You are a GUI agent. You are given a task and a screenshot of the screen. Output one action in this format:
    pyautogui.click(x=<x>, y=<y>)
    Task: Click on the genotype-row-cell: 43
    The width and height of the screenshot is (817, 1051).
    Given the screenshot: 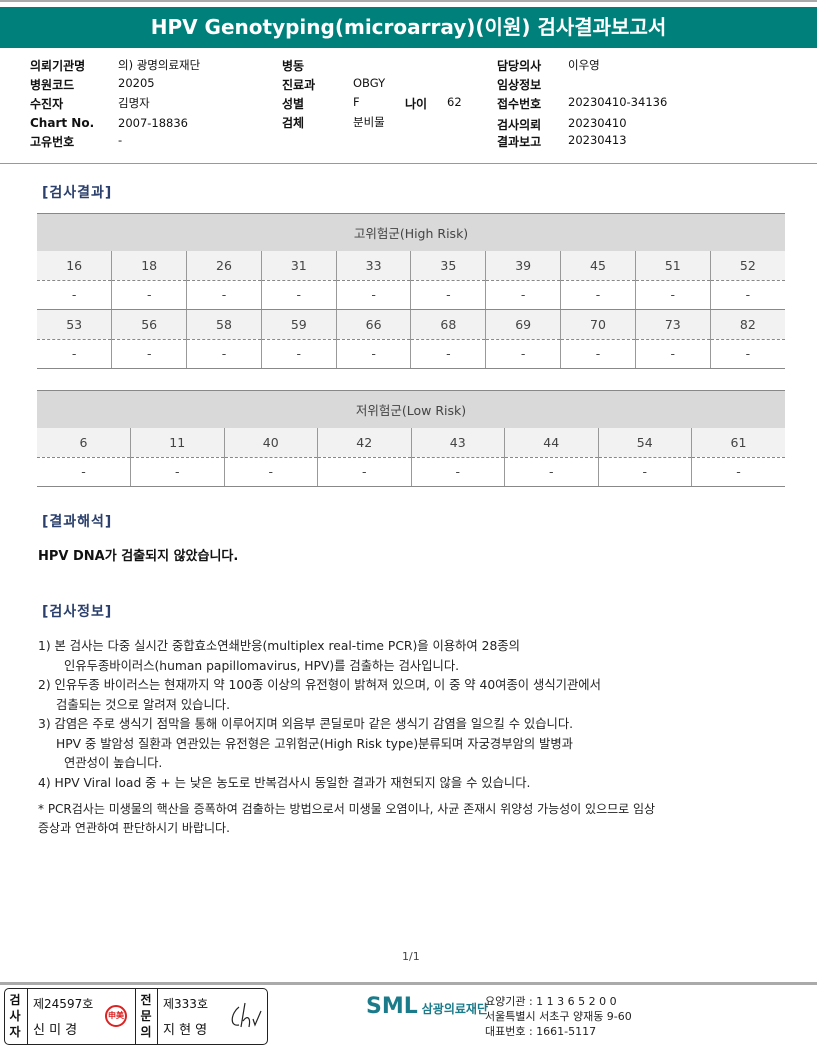 What is the action you would take?
    pyautogui.click(x=457, y=442)
    